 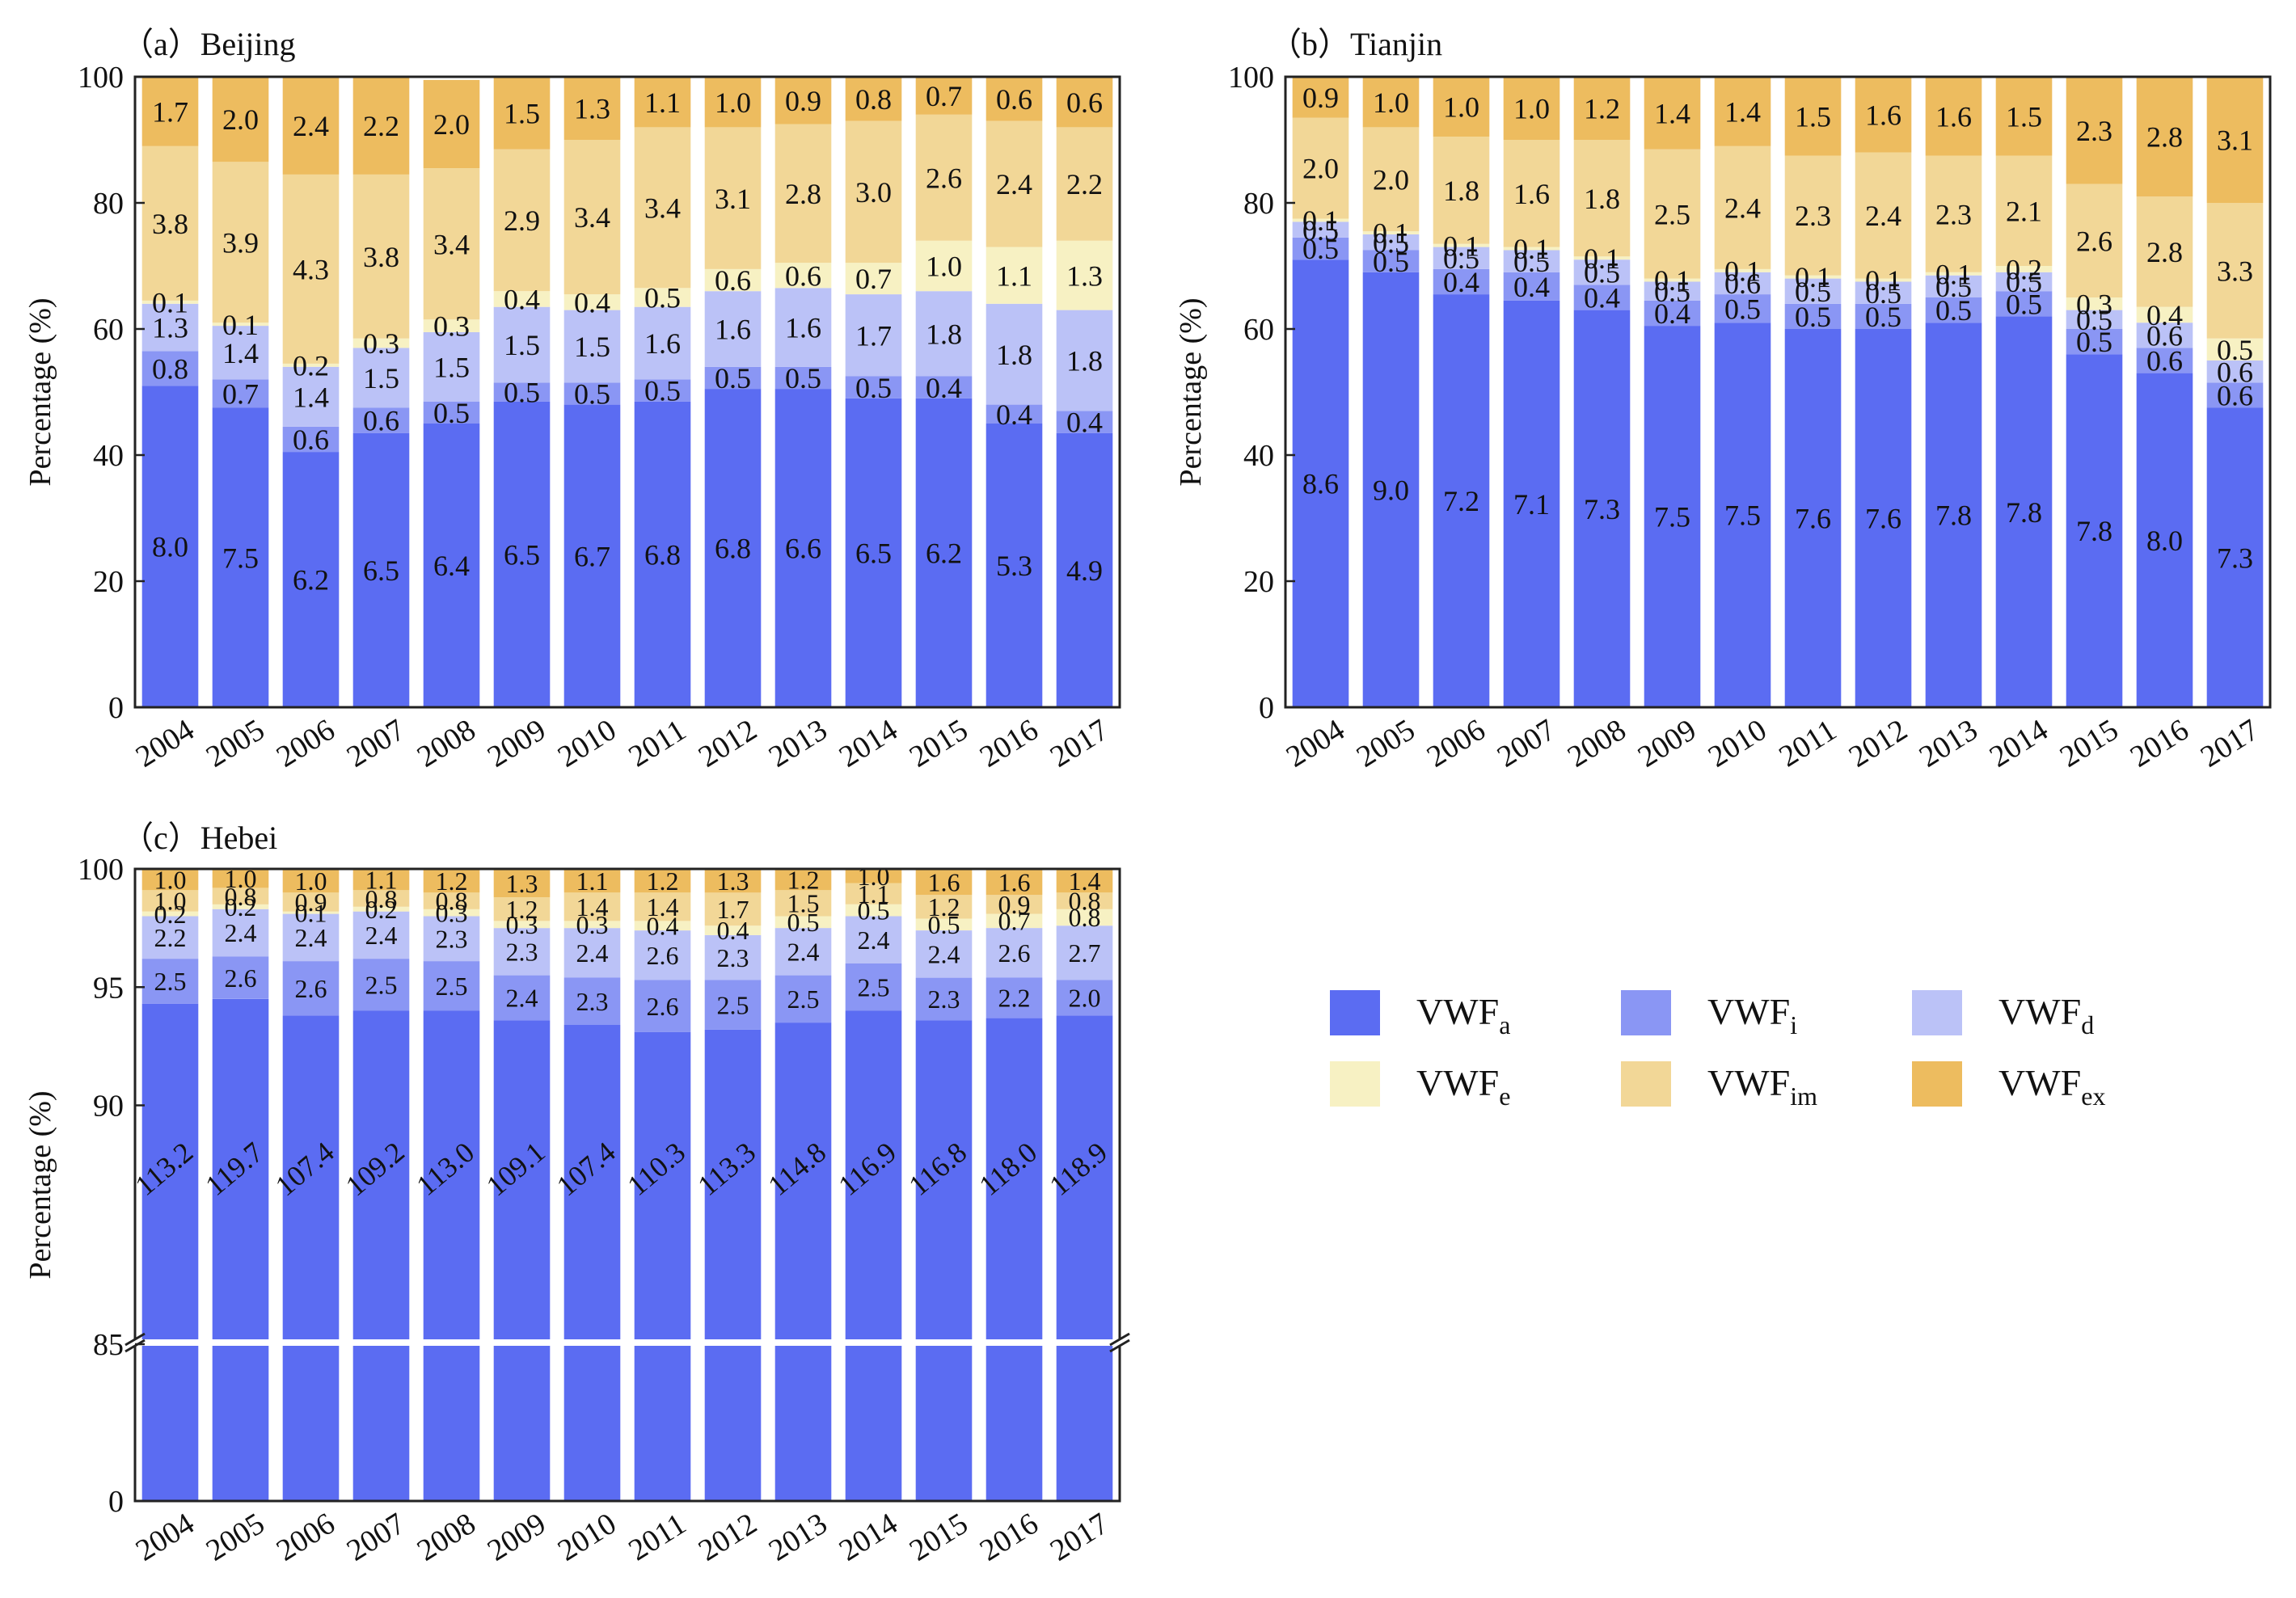 What do you see at coordinates (452, 244) in the screenshot?
I see `bar-VWFim-2008` at bounding box center [452, 244].